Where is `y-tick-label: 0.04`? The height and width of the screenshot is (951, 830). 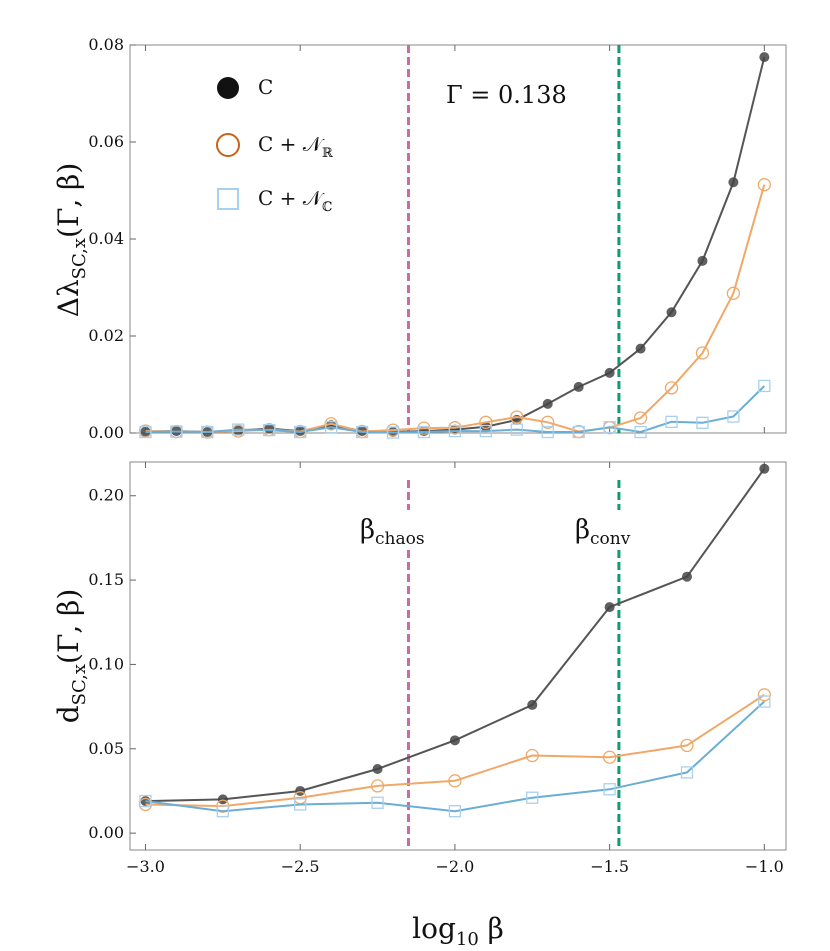
y-tick-label: 0.04 is located at coordinates (106, 238).